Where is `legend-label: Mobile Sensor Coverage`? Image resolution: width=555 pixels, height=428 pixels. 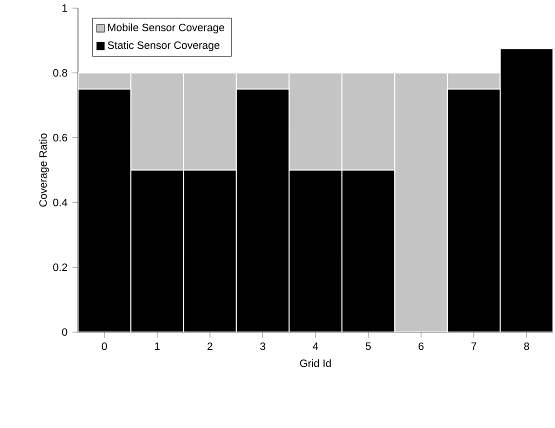
legend-label: Mobile Sensor Coverage is located at coordinates (166, 28).